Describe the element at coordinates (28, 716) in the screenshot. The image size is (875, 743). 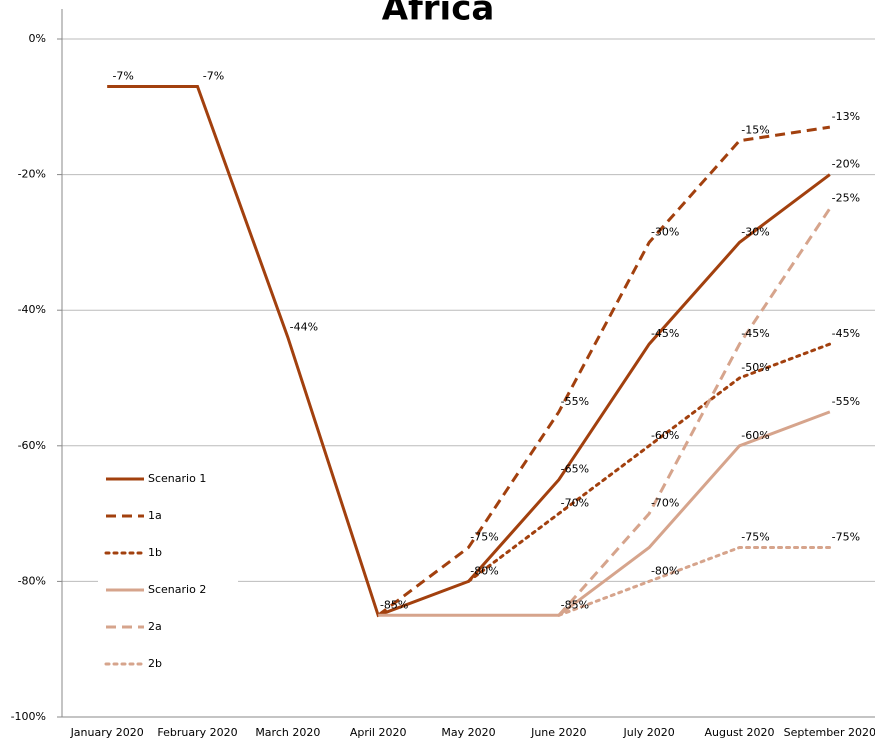
I see `y-tick-label: -100%` at that location.